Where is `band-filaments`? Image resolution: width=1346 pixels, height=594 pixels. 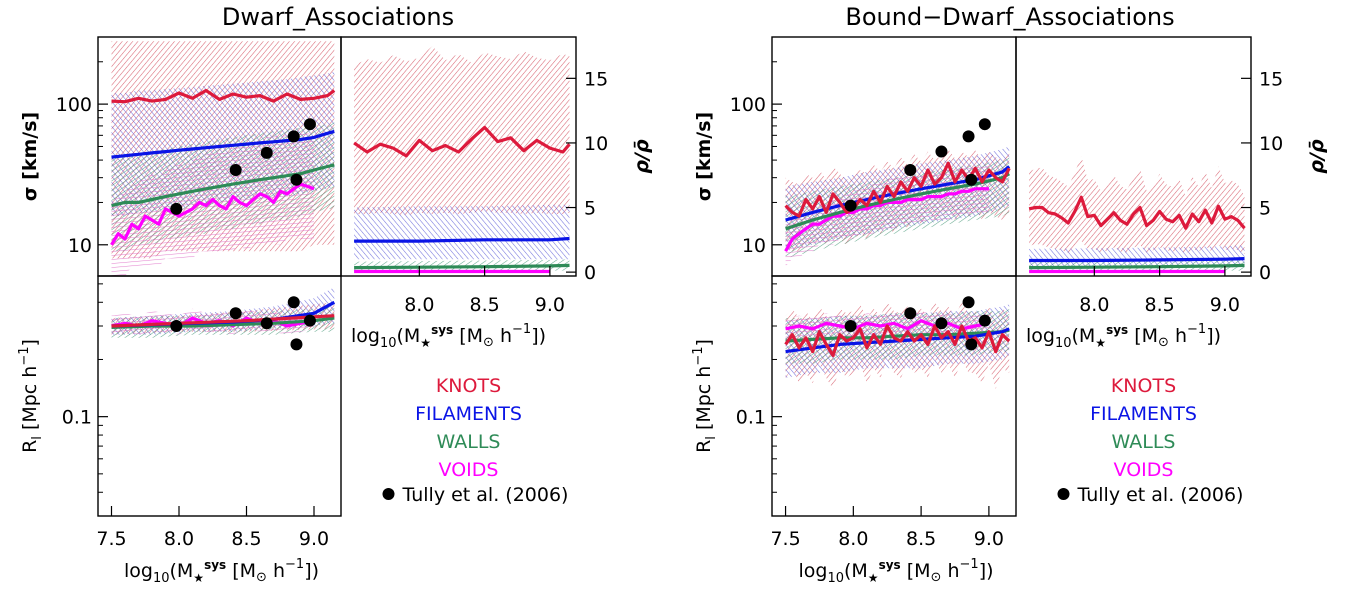 band-filaments is located at coordinates (462, 232).